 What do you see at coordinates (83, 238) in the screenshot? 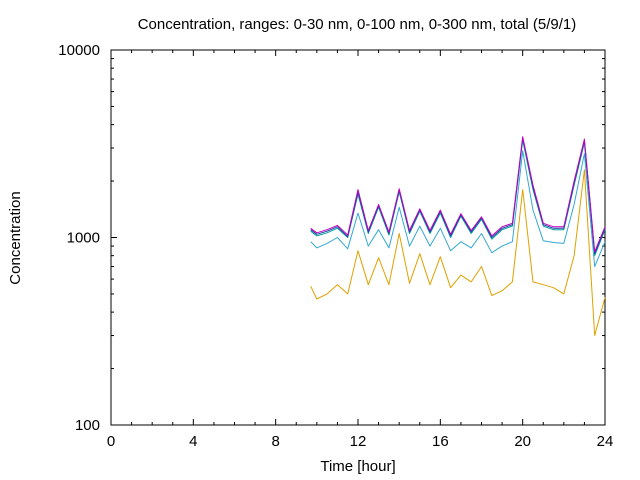
I see `y-tick-label: 1000` at bounding box center [83, 238].